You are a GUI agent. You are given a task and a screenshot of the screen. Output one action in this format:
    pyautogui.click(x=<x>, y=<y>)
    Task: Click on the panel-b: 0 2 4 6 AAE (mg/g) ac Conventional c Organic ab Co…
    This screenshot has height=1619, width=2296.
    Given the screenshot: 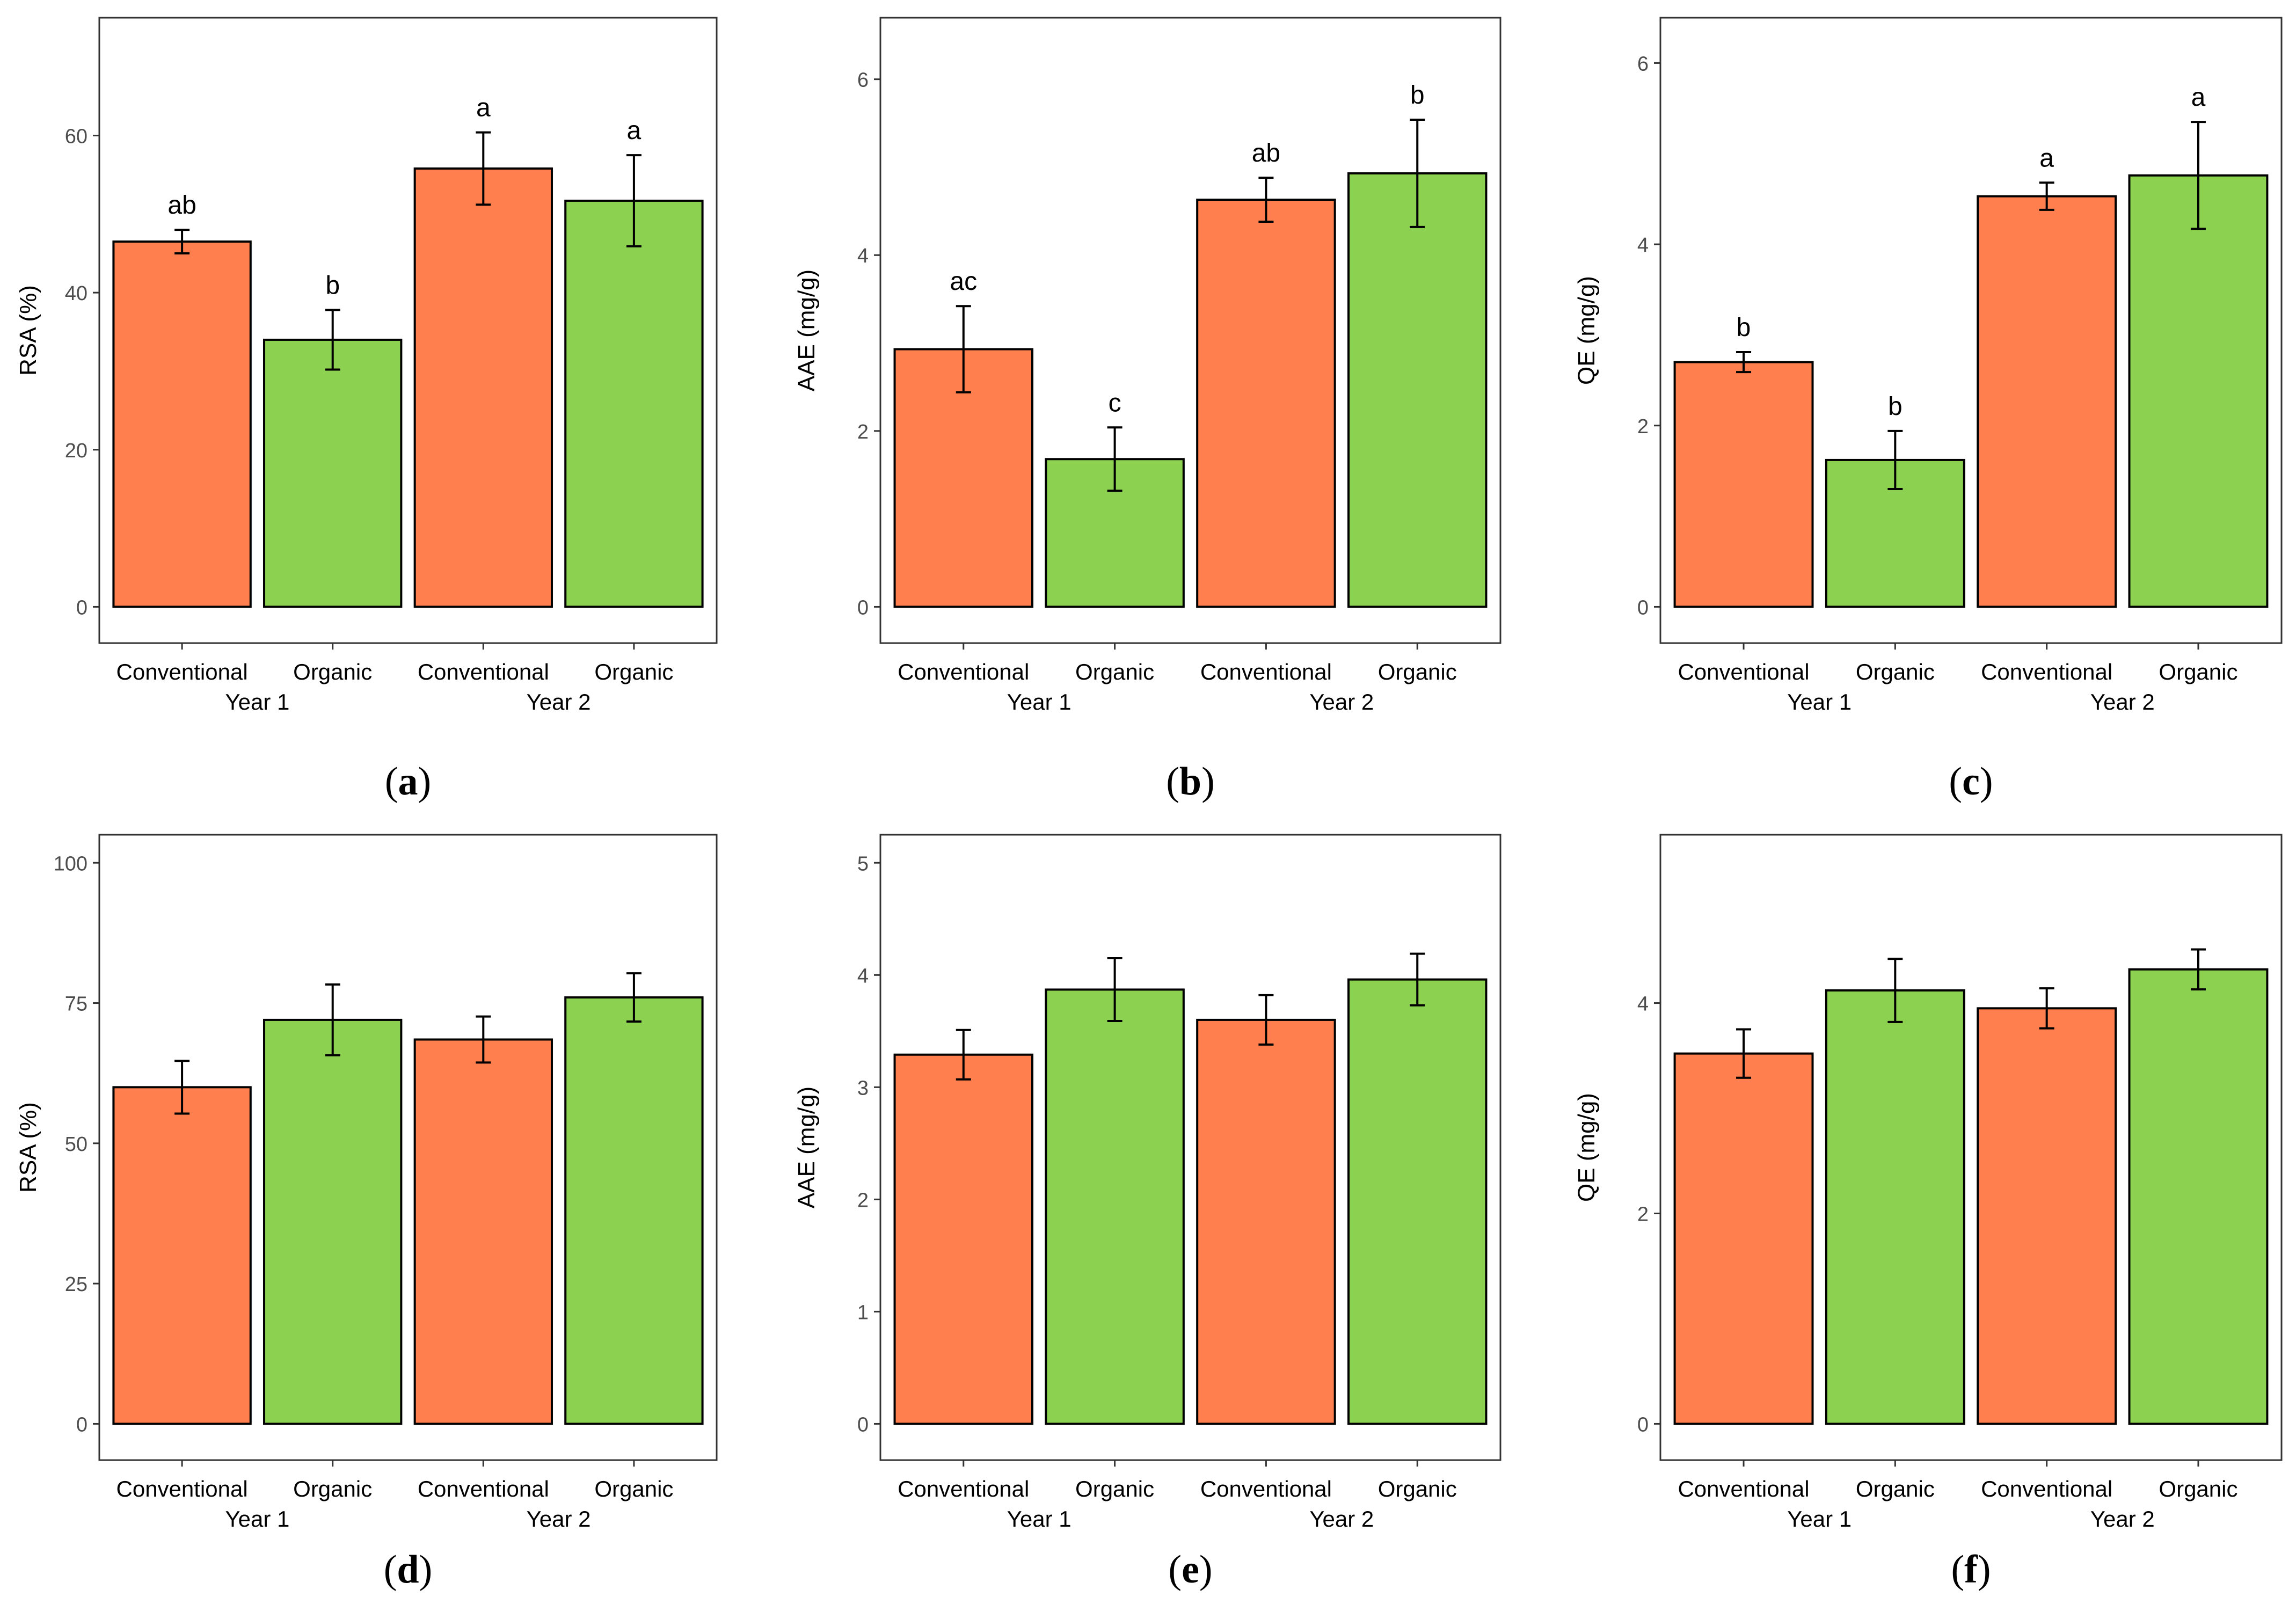 What is the action you would take?
    pyautogui.click(x=1147, y=410)
    